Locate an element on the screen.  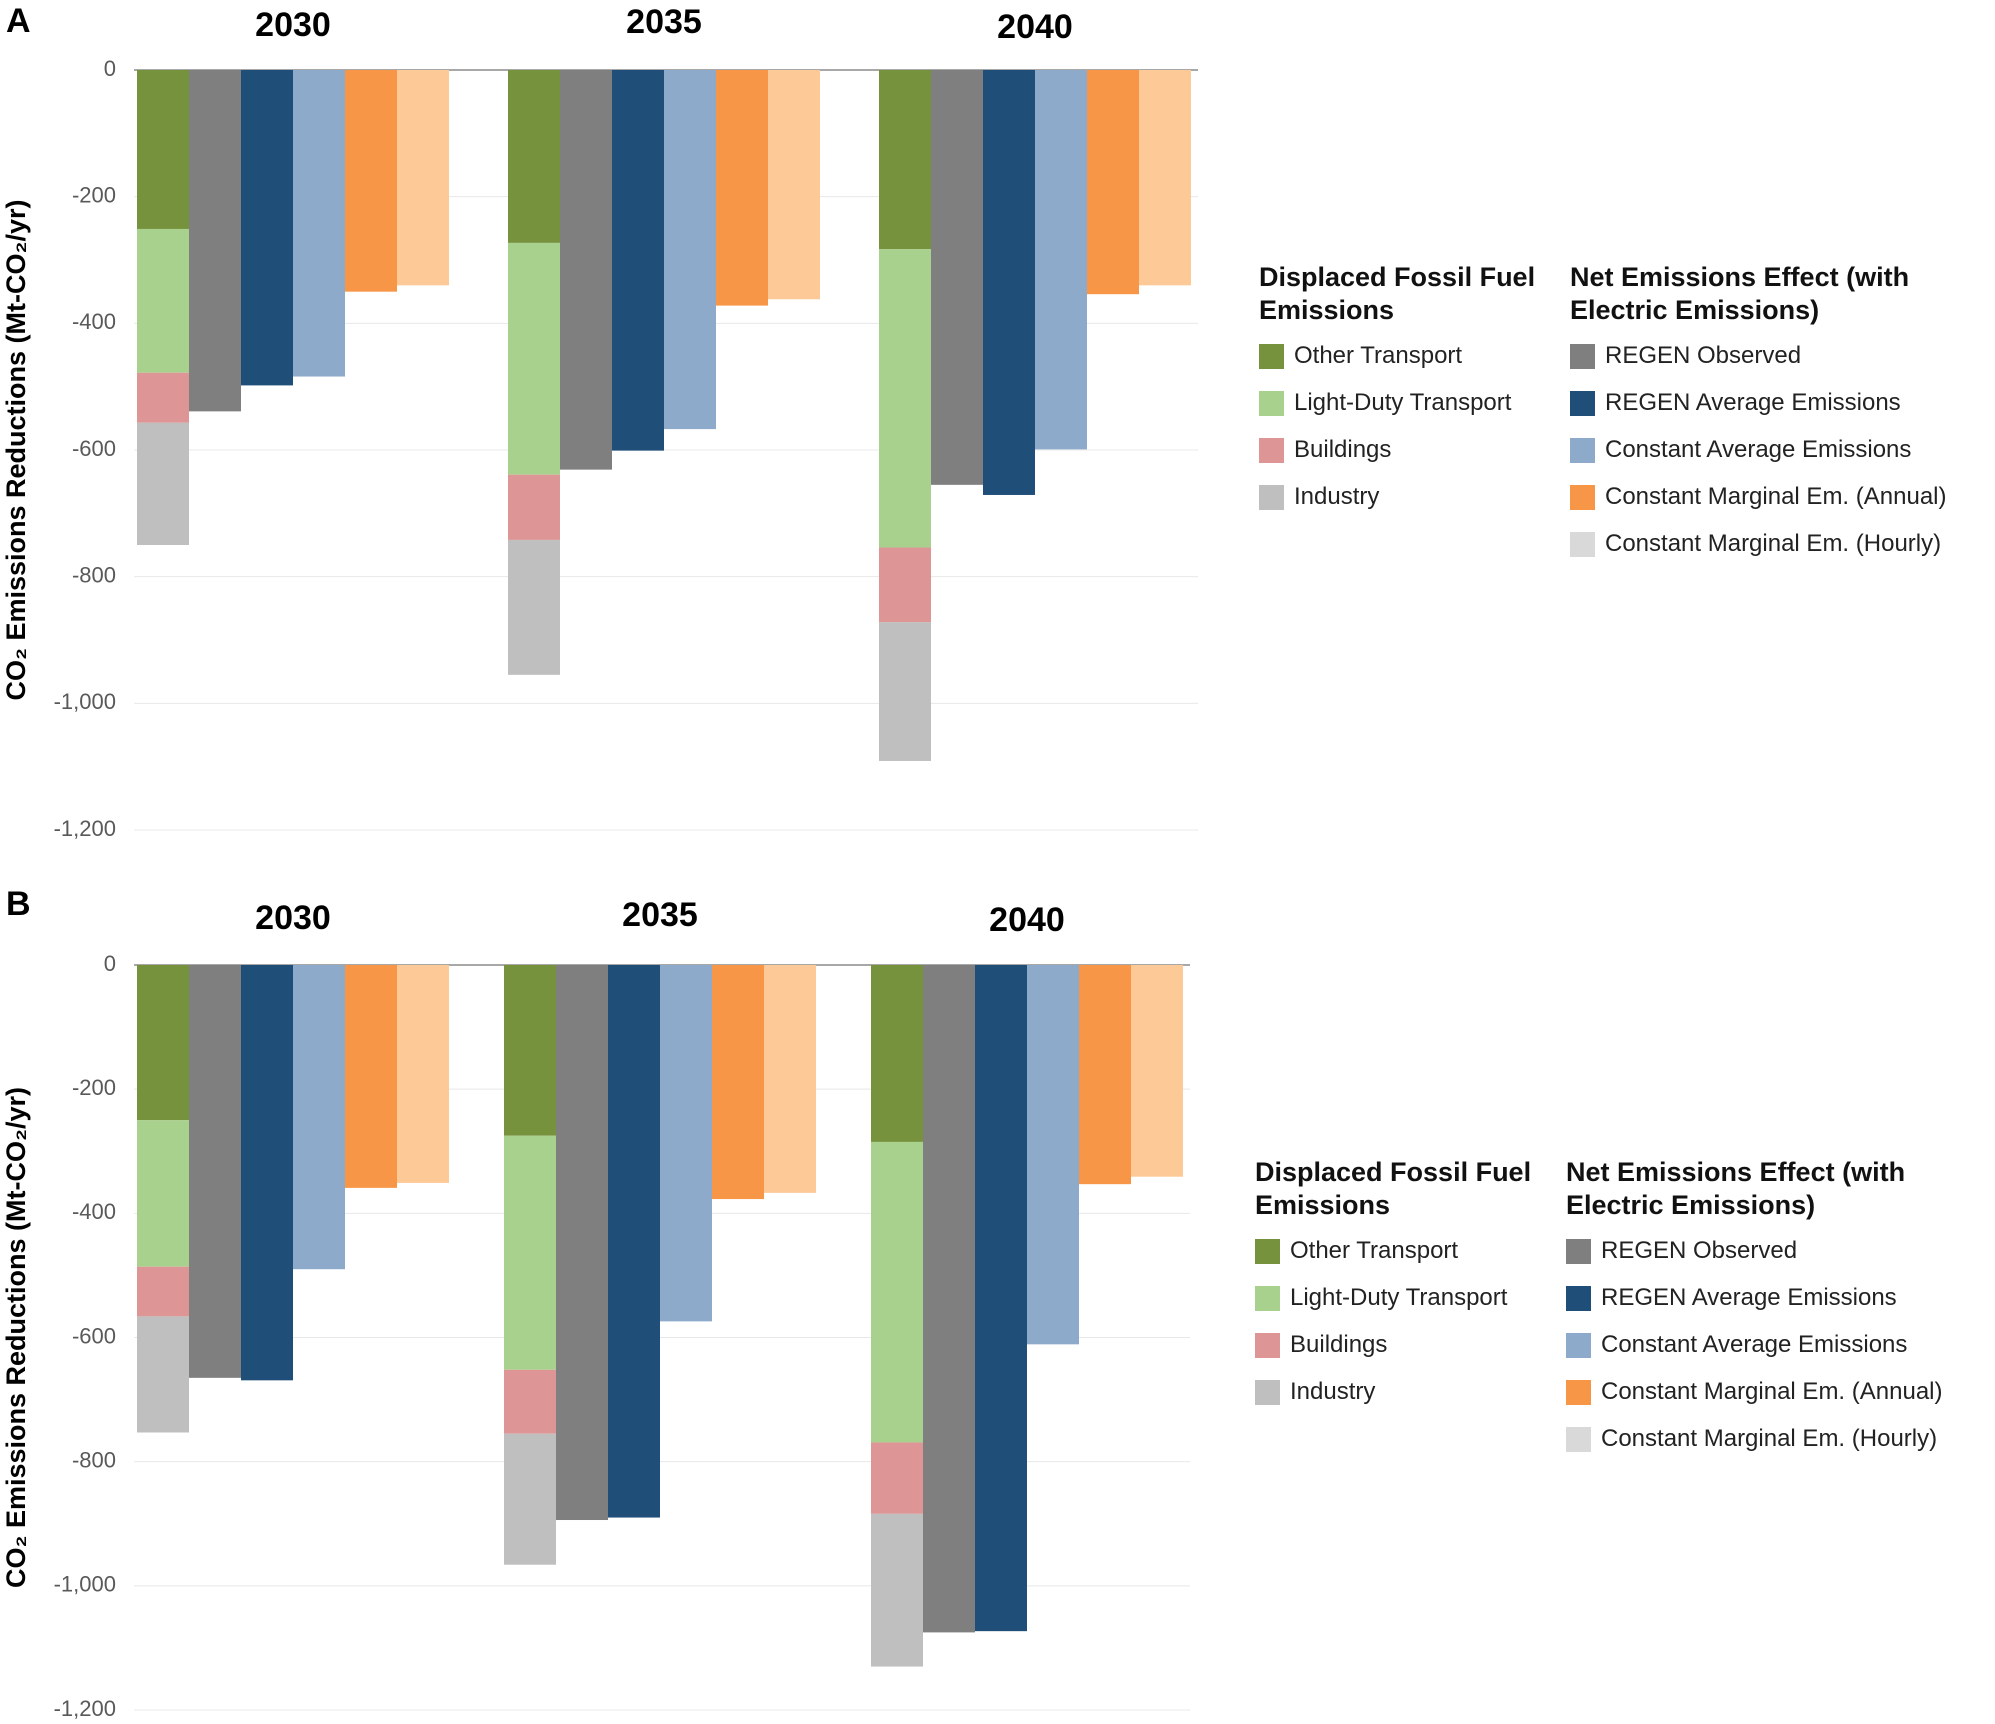
legend-label: Buildings is located at coordinates (1343, 449).